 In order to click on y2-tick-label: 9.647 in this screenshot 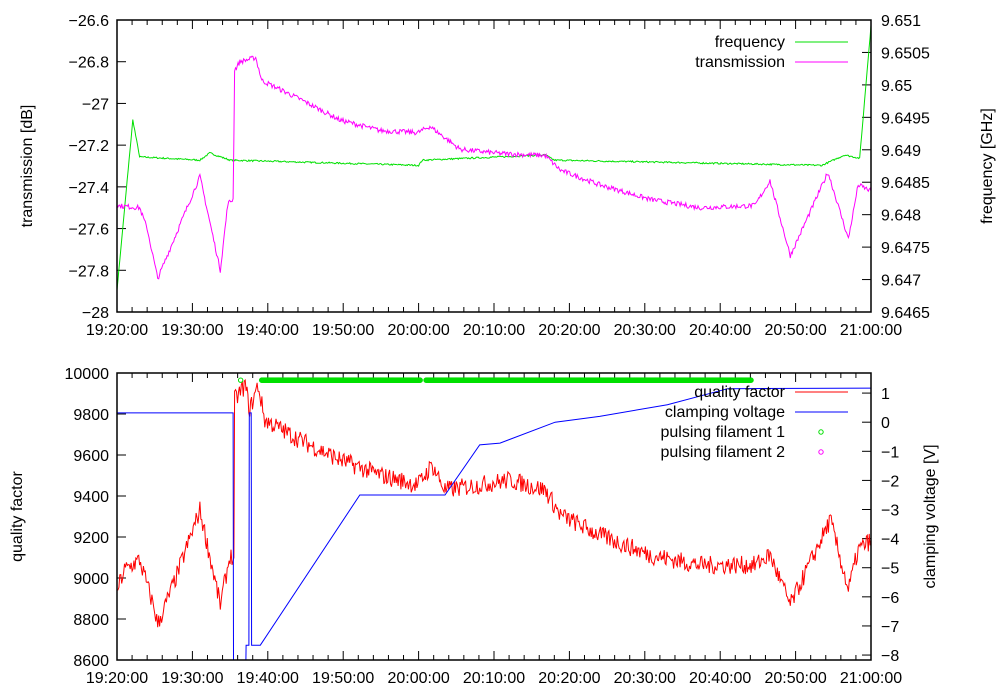, I will do `click(901, 281)`.